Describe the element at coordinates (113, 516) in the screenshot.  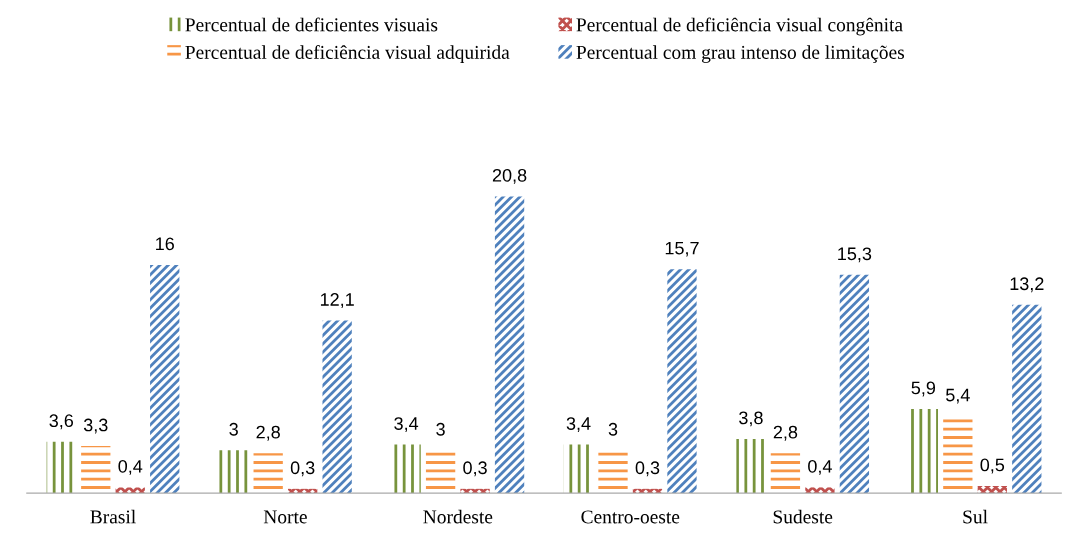
I see `x-tick-label: Brasil` at that location.